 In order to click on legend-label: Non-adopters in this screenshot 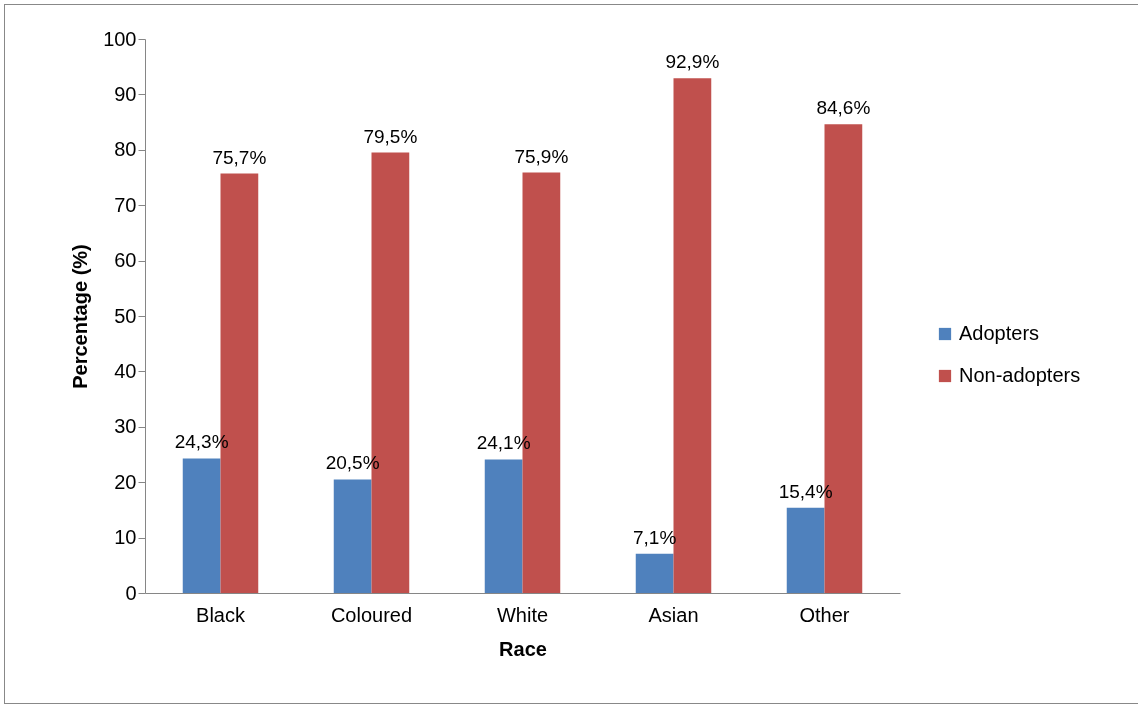, I will do `click(1020, 375)`.